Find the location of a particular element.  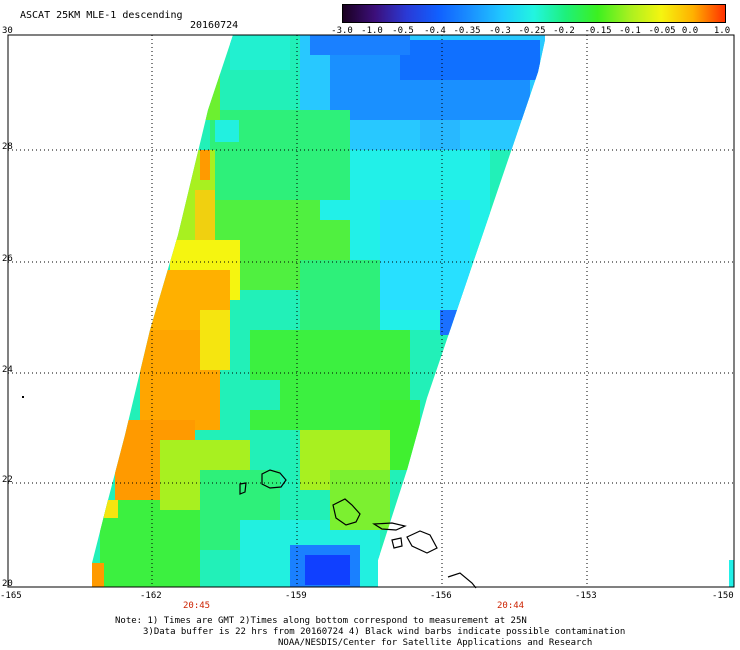

color-scale-label: -0.1 is located at coordinates (630, 31).